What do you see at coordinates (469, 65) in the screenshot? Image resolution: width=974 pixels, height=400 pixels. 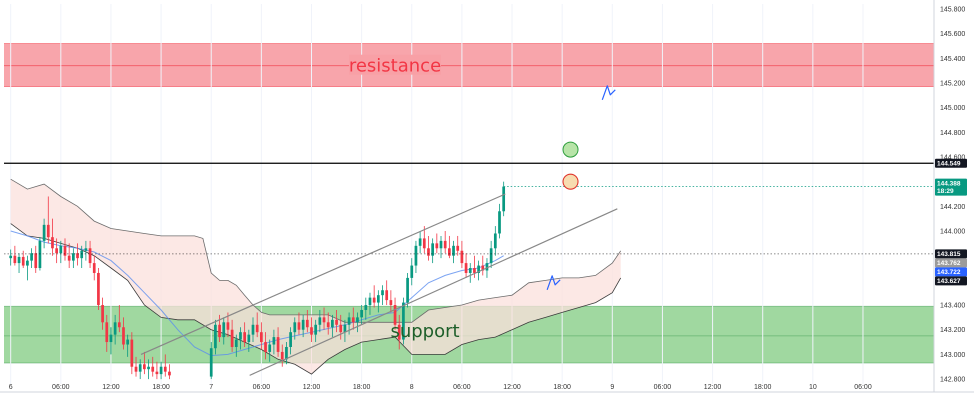 I see `resistance-zone` at bounding box center [469, 65].